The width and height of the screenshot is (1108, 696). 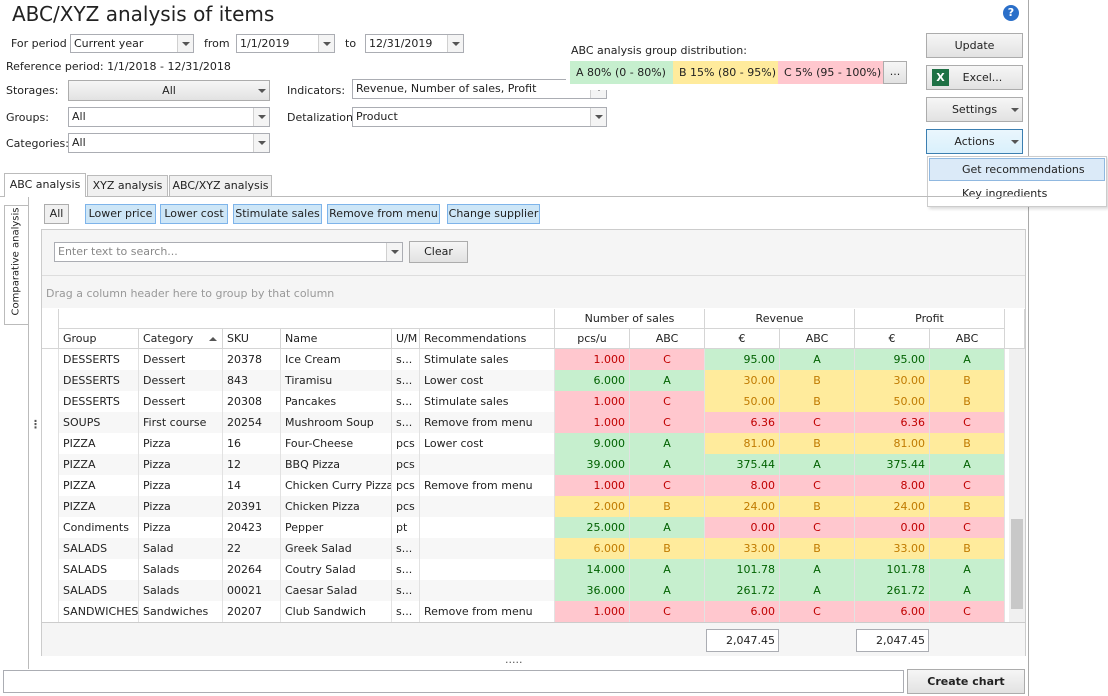 I want to click on cell: 14, so click(x=252, y=485).